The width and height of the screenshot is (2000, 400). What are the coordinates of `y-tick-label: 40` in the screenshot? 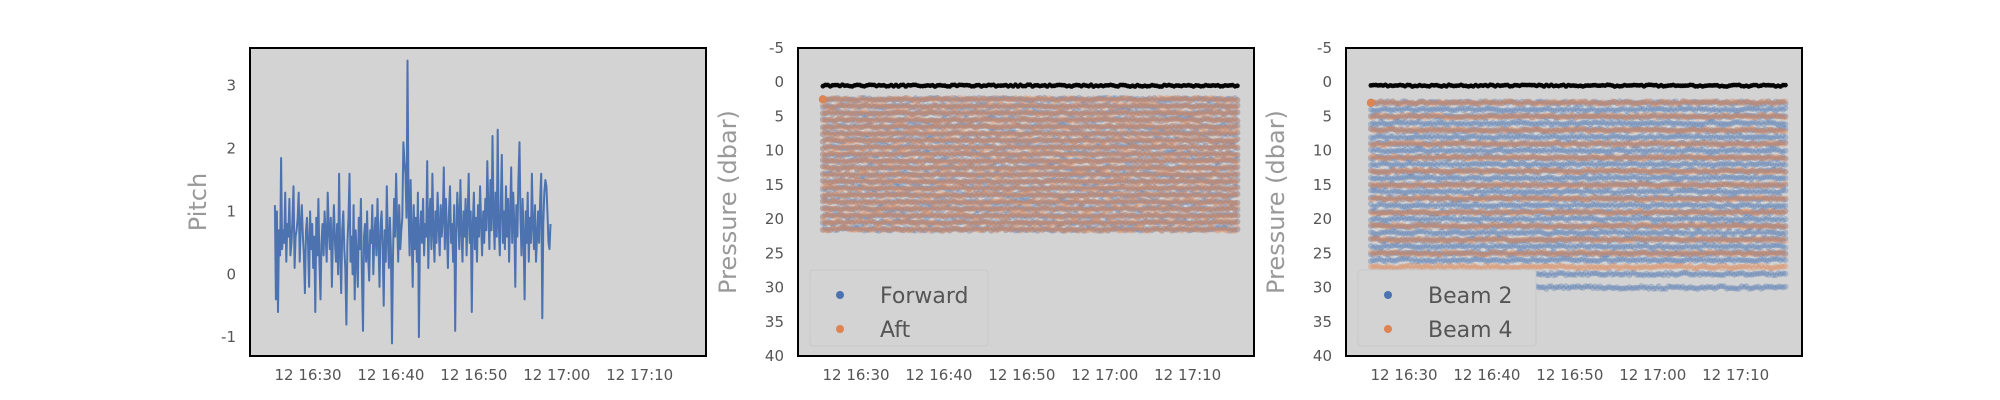 It's located at (774, 356).